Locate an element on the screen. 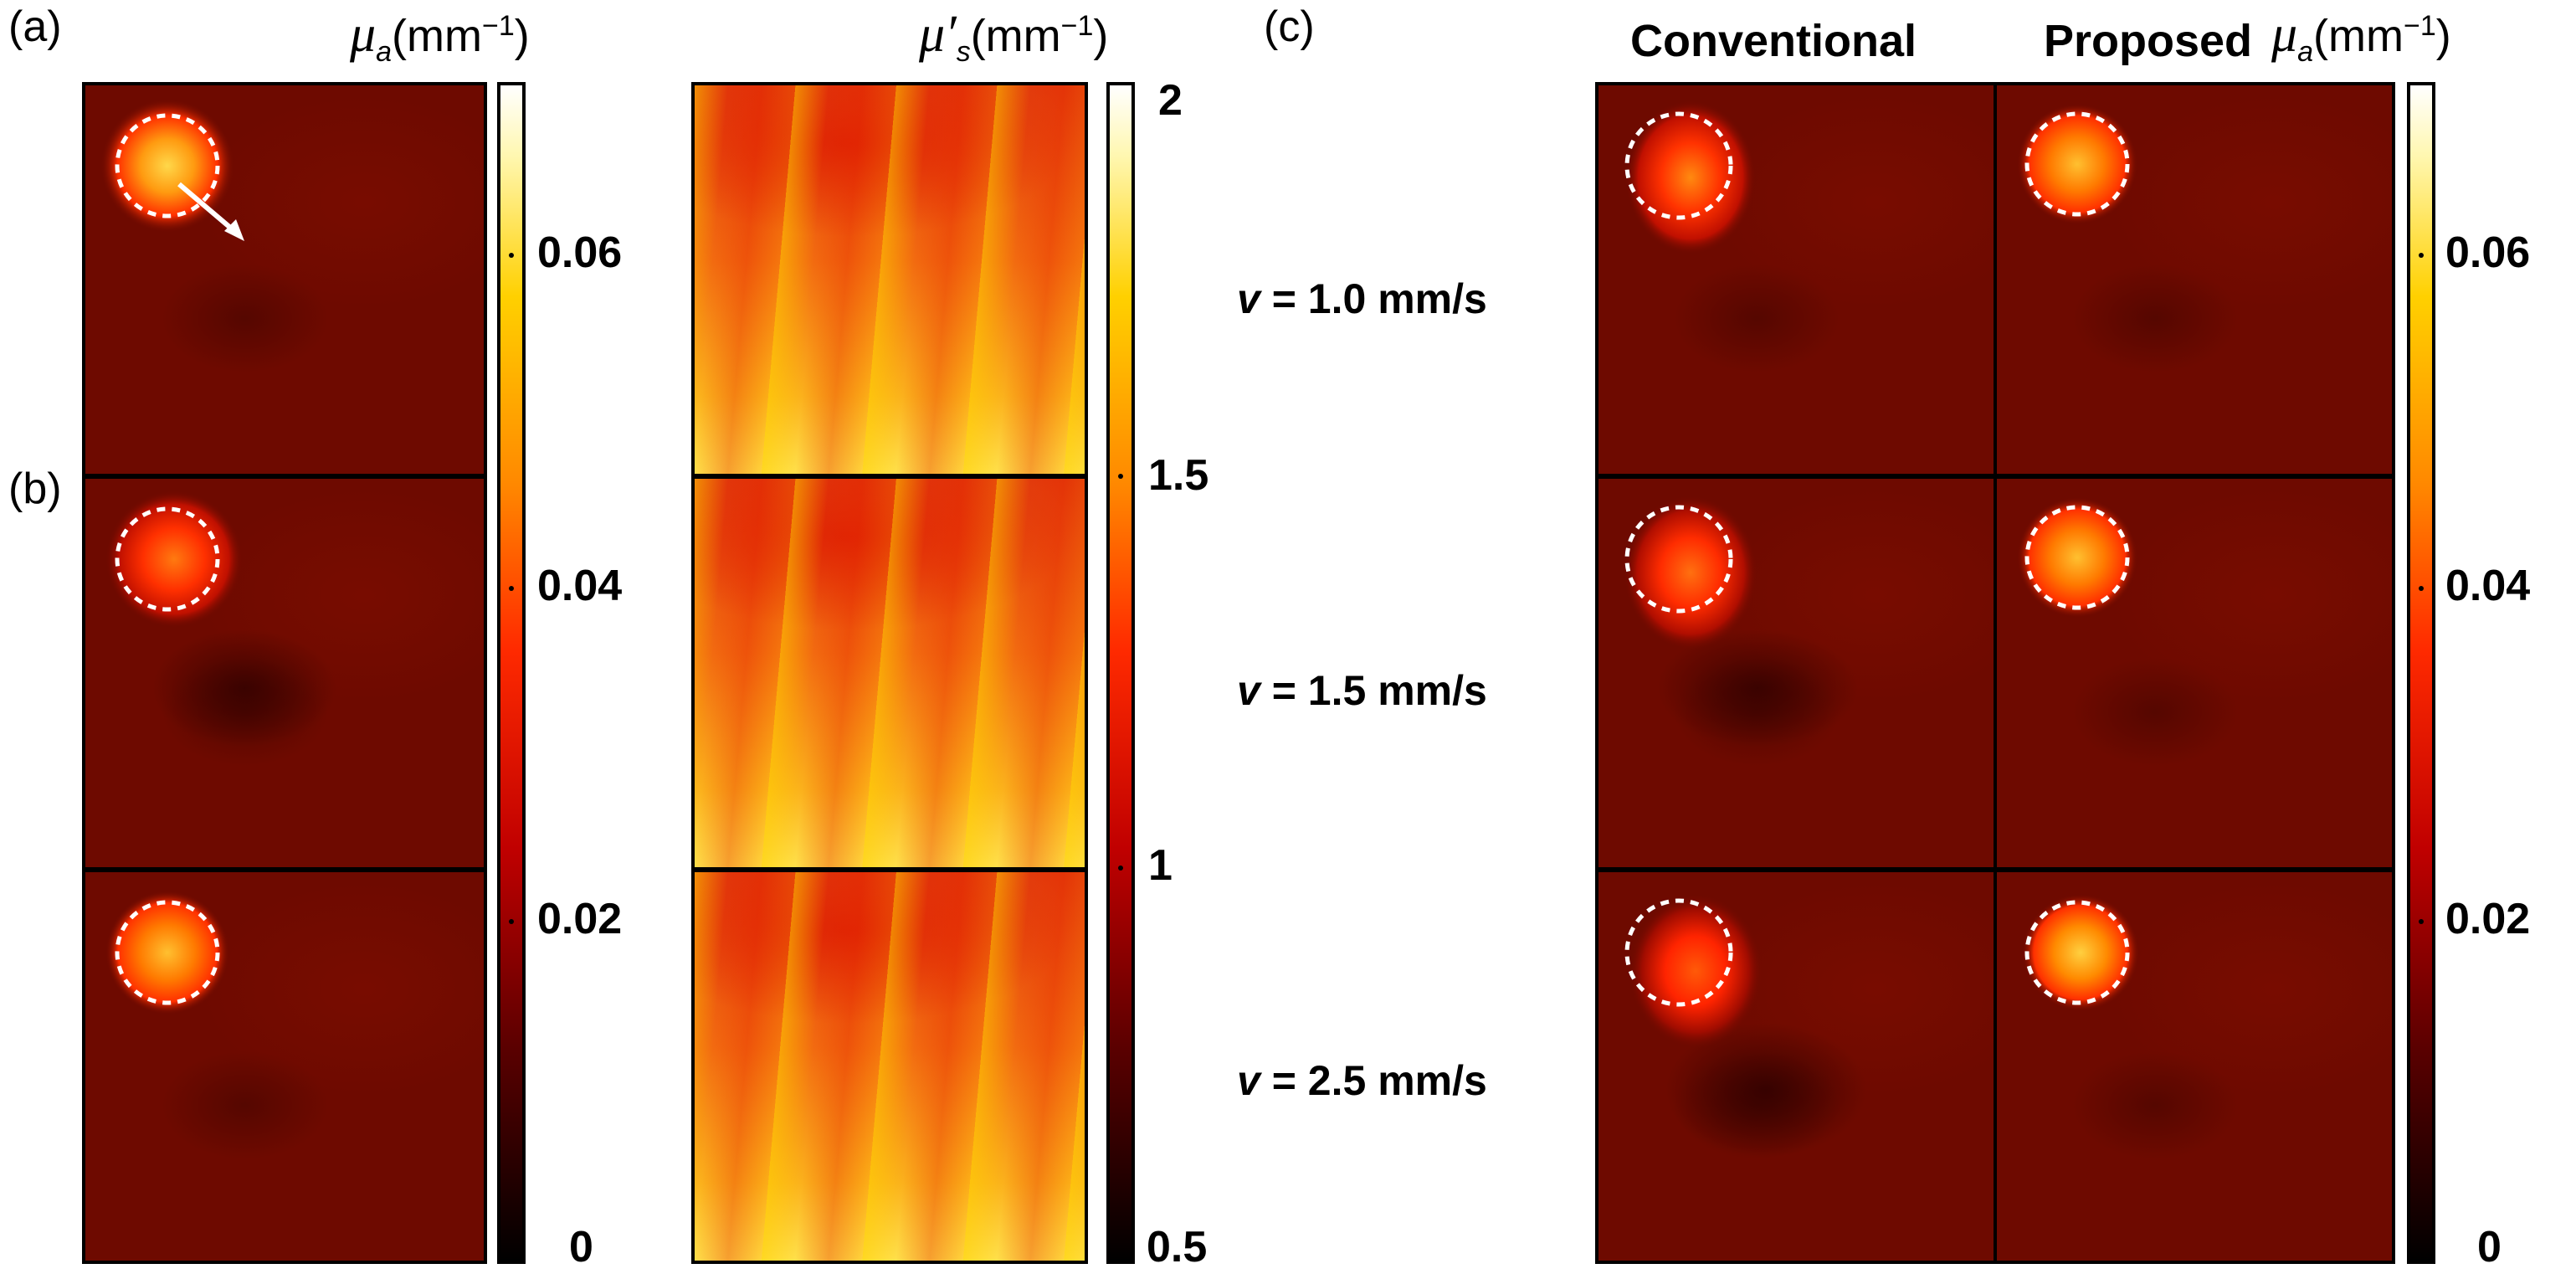  mua-colorbar is located at coordinates (511, 673).